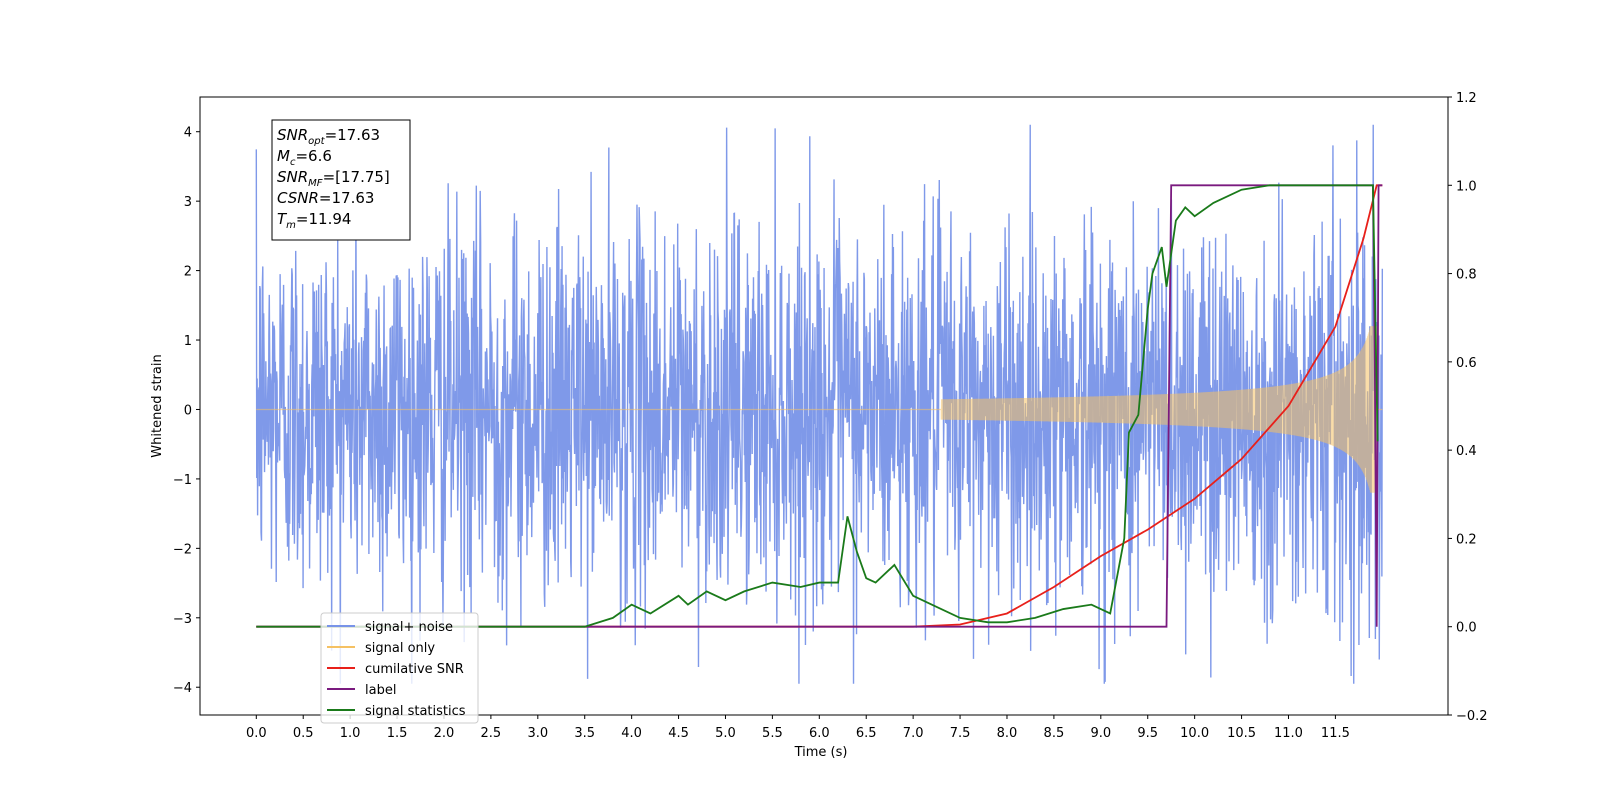  Describe the element at coordinates (304, 157) in the screenshot. I see `annotation-line: Mc=6.6` at that location.